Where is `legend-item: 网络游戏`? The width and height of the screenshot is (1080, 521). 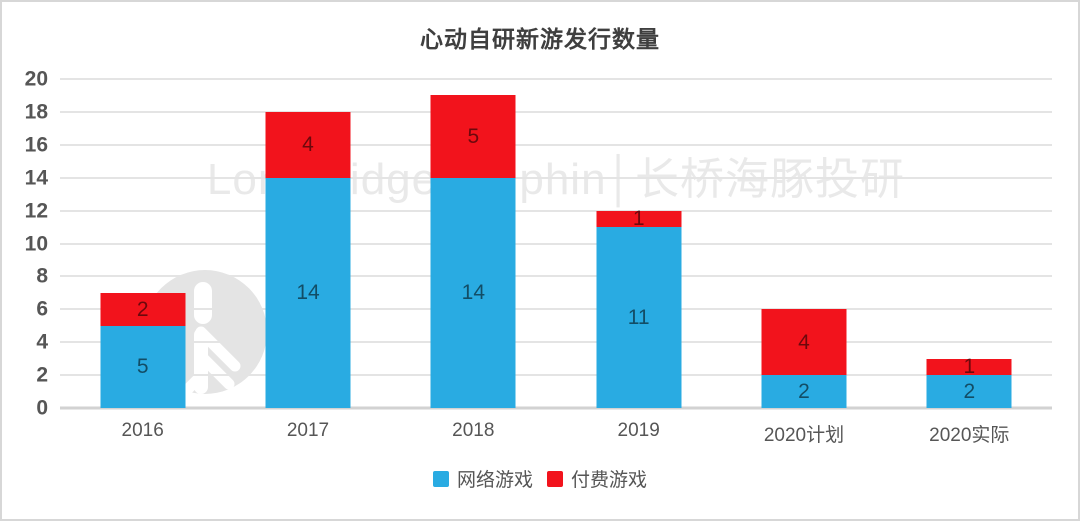
legend-item: 网络游戏 is located at coordinates (482, 478).